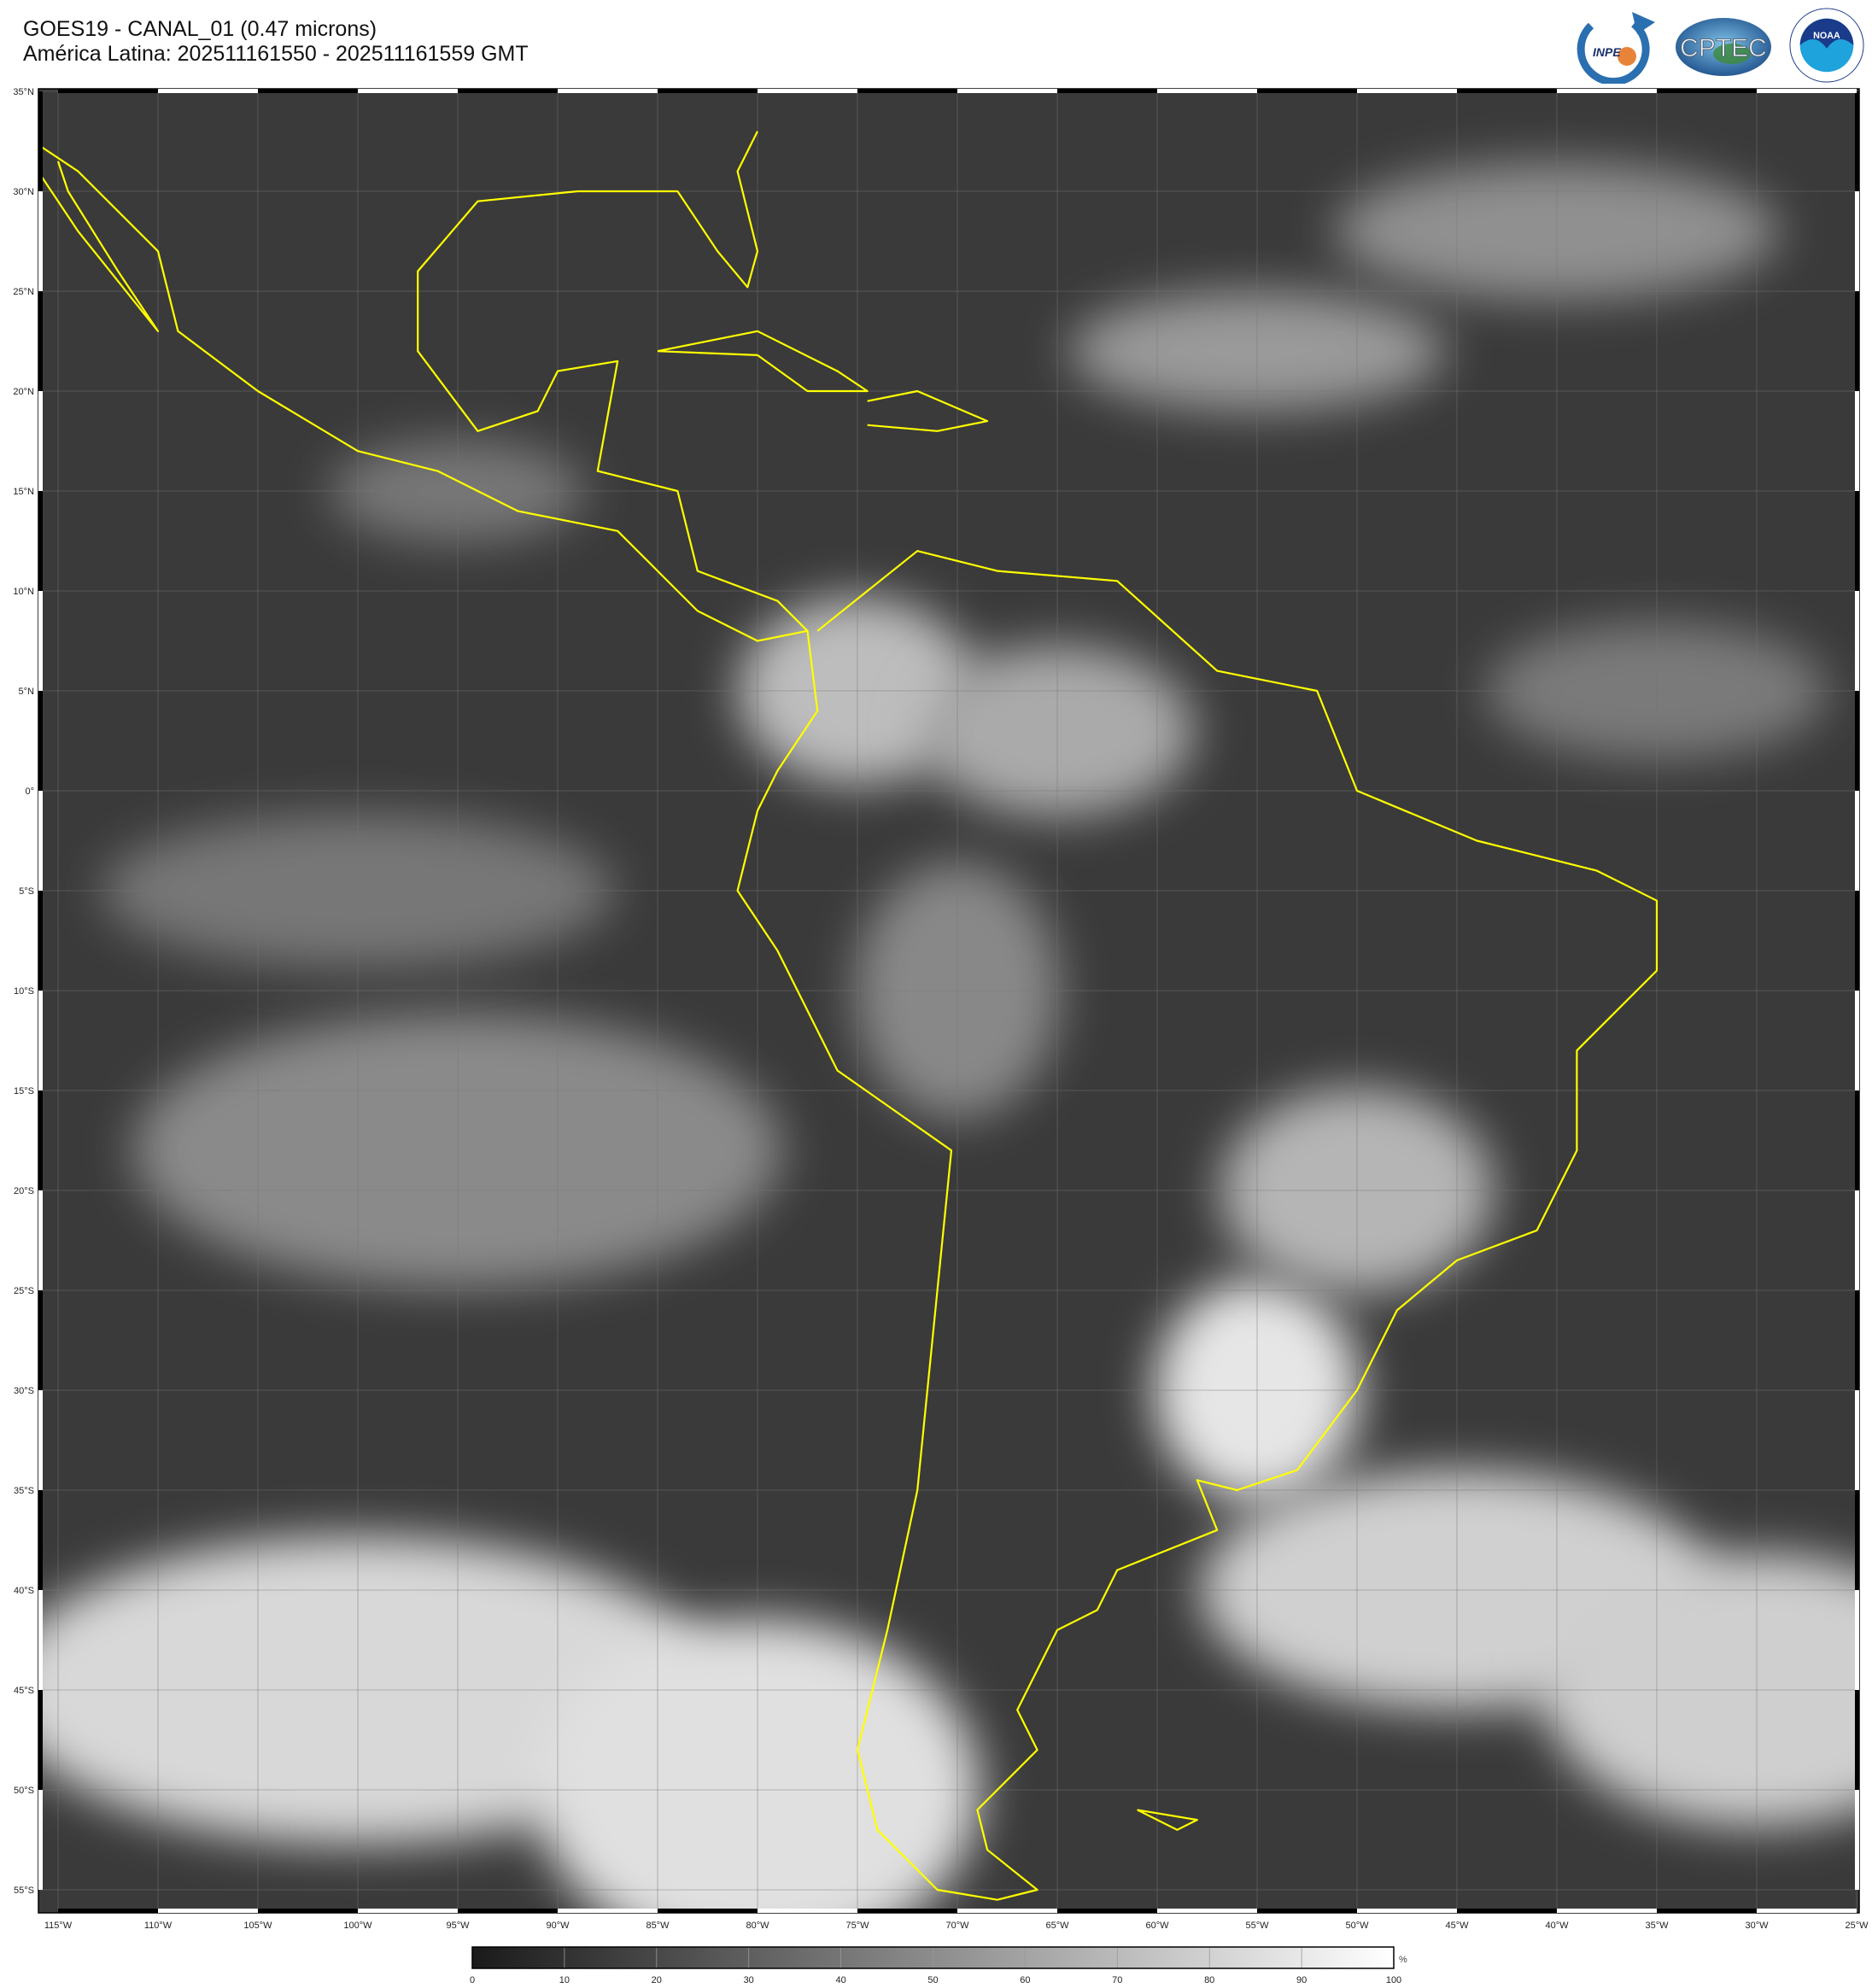  I want to click on cptec-logo: CPTEC, so click(1723, 47).